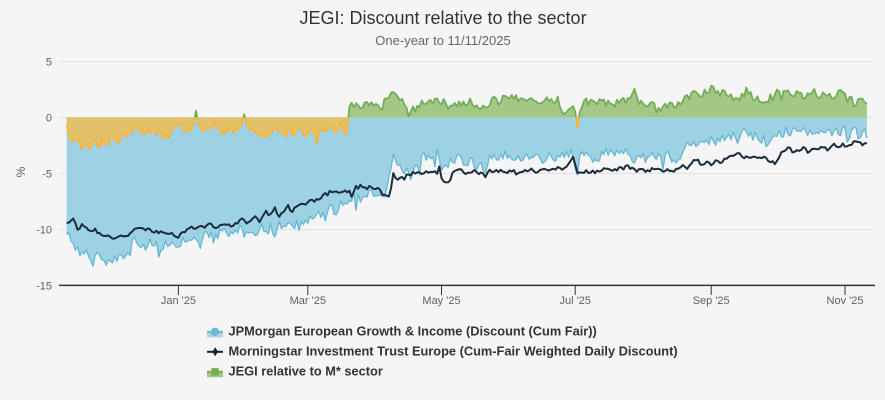 This screenshot has height=400, width=885. Describe the element at coordinates (441, 301) in the screenshot. I see `svg-text: May '25` at that location.